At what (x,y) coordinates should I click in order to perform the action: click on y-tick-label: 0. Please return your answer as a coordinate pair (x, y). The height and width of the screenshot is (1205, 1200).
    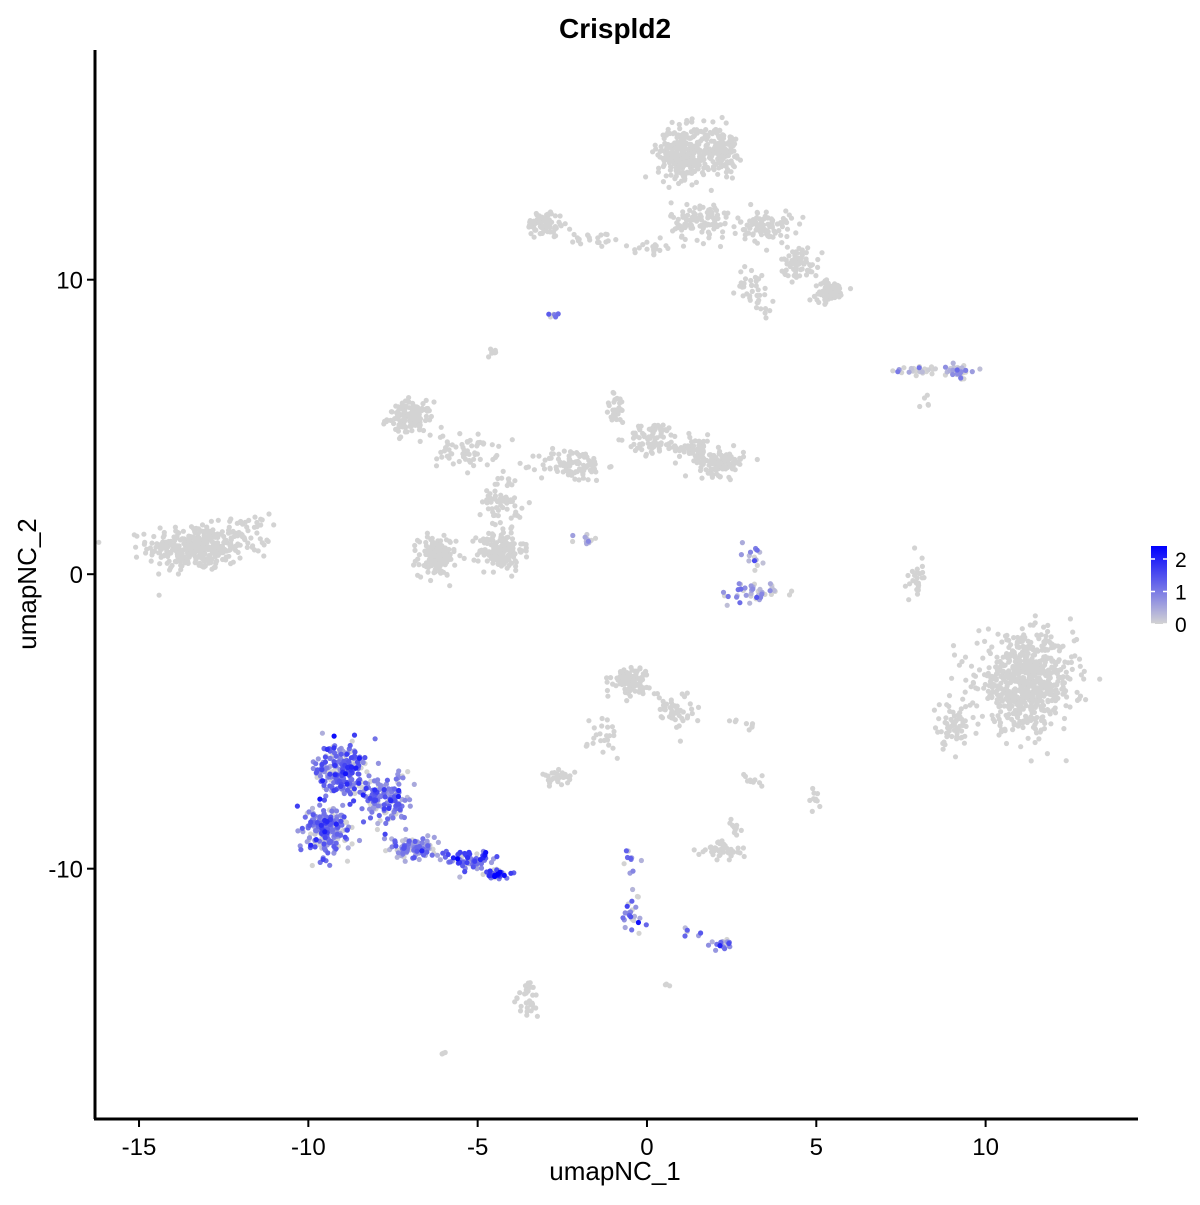
    Looking at the image, I should click on (76, 575).